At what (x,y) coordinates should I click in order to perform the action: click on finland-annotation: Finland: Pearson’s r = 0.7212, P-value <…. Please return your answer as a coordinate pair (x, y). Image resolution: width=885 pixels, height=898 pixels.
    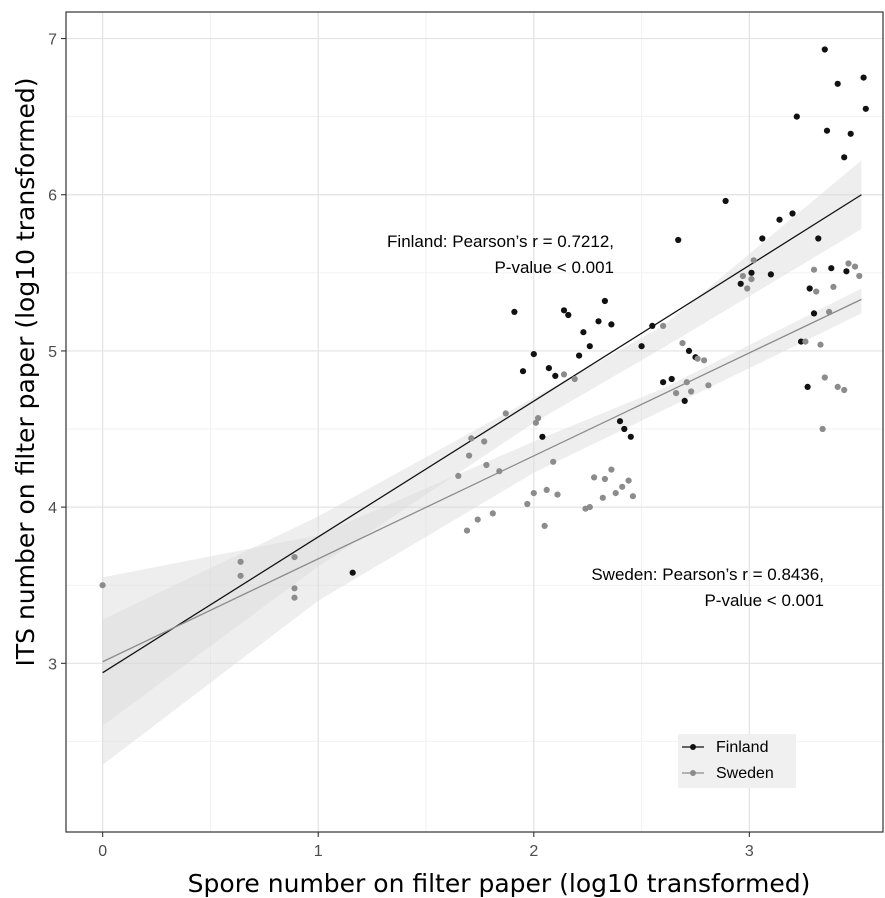
    Looking at the image, I should click on (500, 254).